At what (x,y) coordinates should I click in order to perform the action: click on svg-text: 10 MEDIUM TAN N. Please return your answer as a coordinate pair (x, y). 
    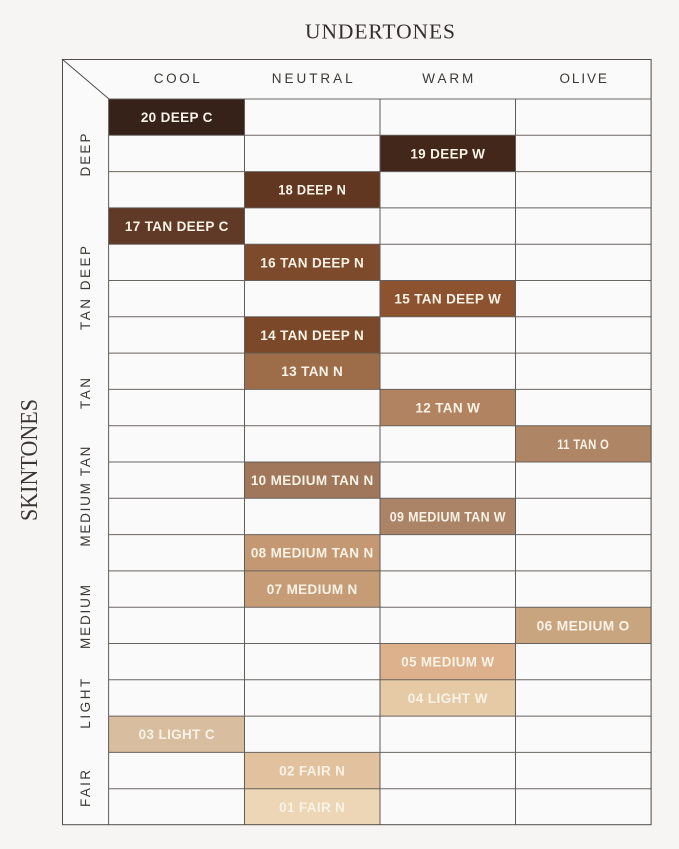
    Looking at the image, I should click on (312, 480).